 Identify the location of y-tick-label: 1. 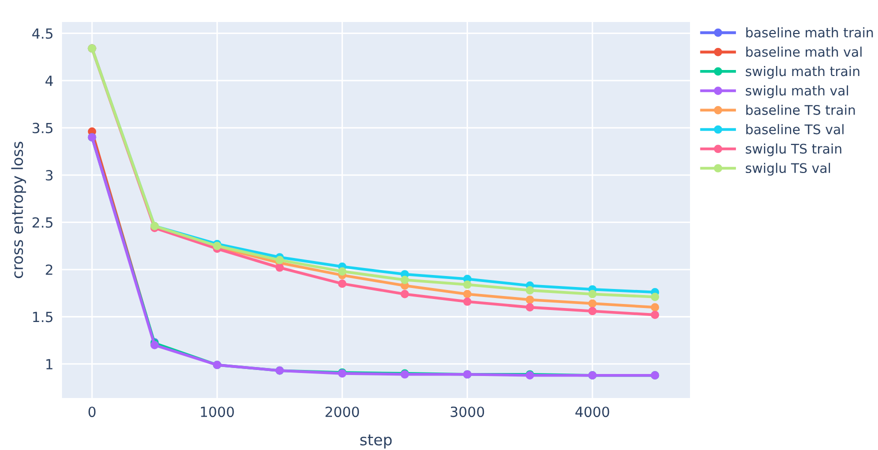
(49, 364).